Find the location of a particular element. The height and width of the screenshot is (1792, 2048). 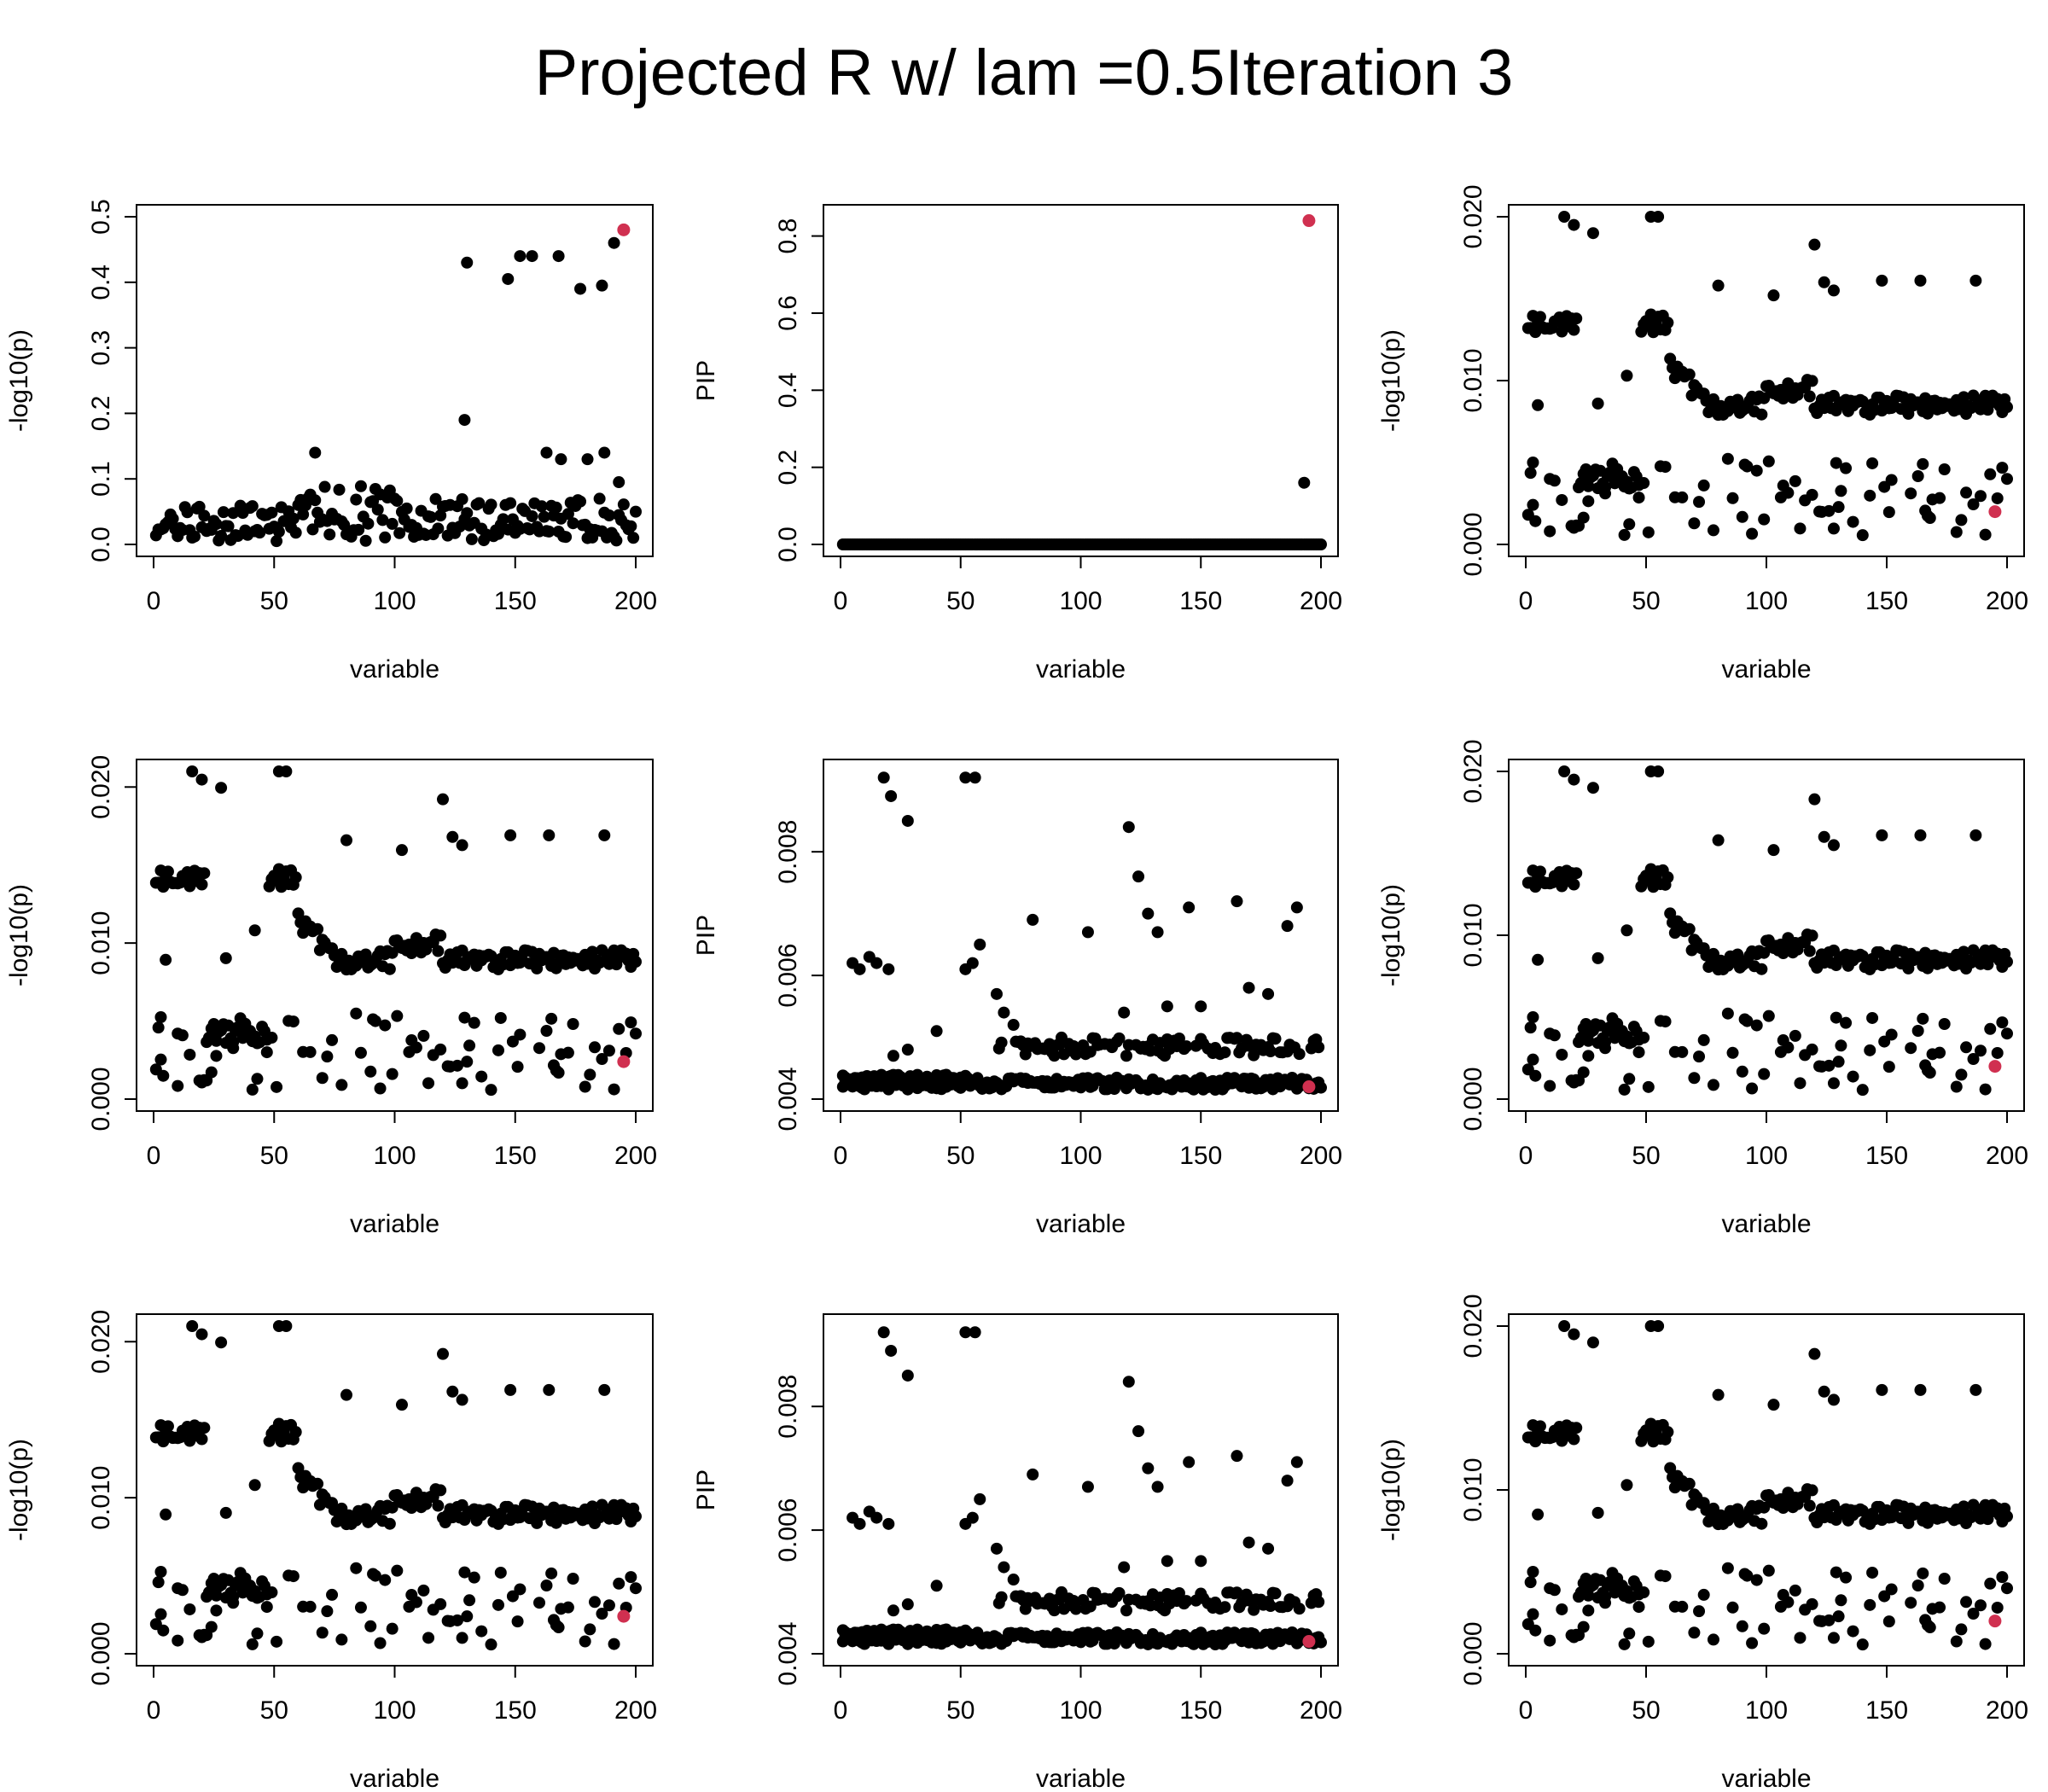

x-tick-label: 200 is located at coordinates (2007, 1156).